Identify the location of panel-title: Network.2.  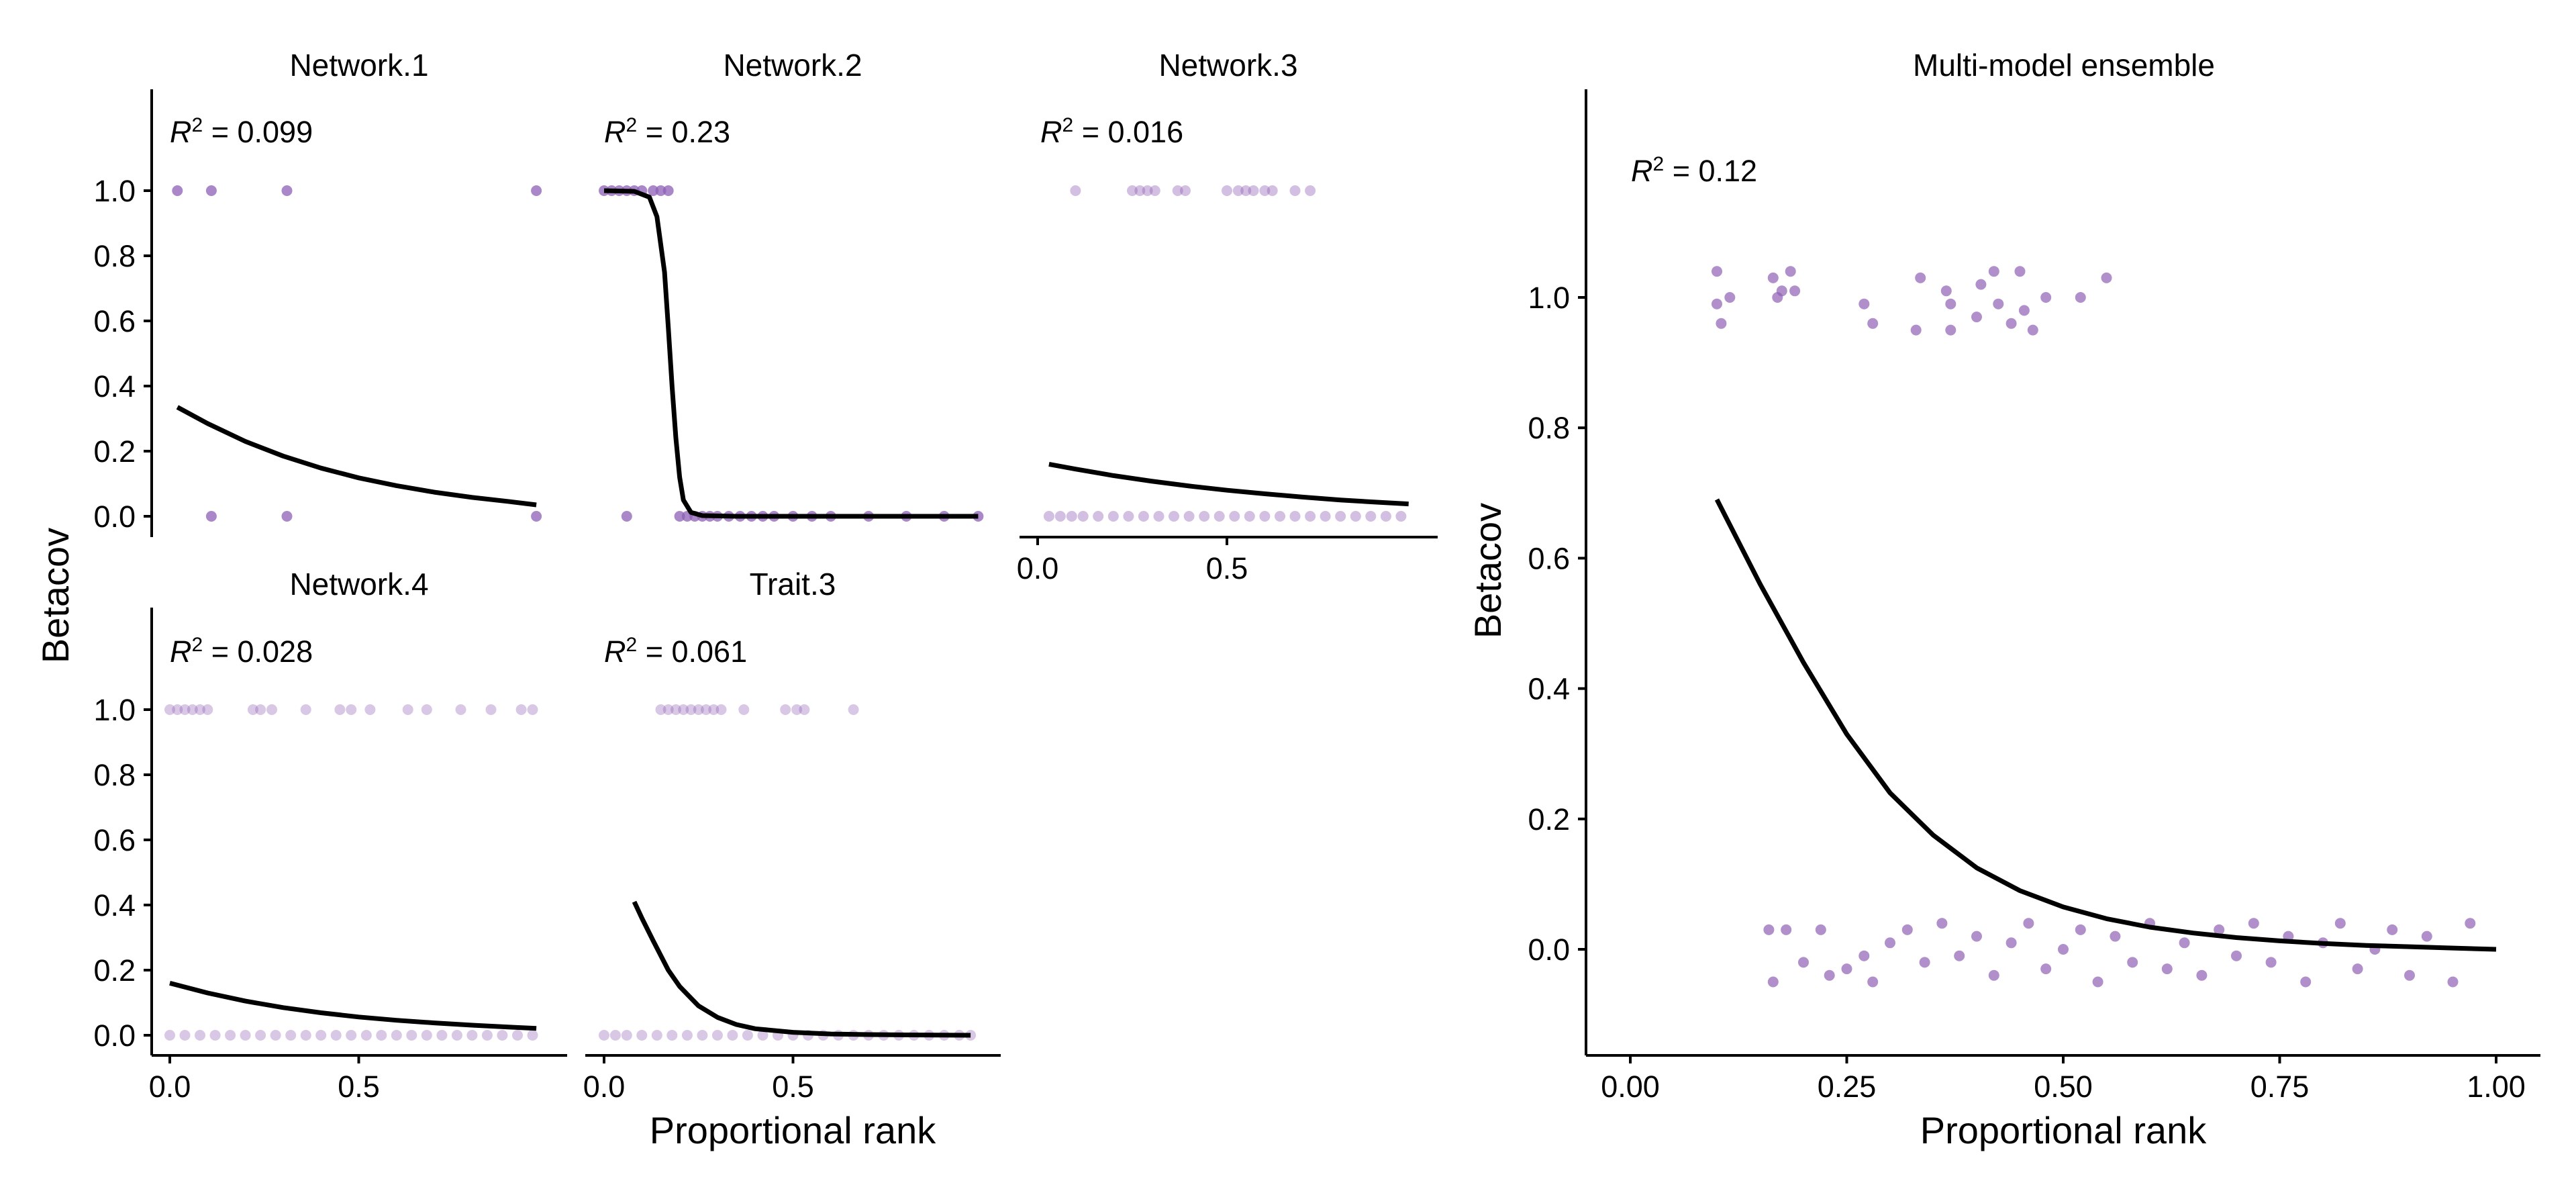
(792, 65).